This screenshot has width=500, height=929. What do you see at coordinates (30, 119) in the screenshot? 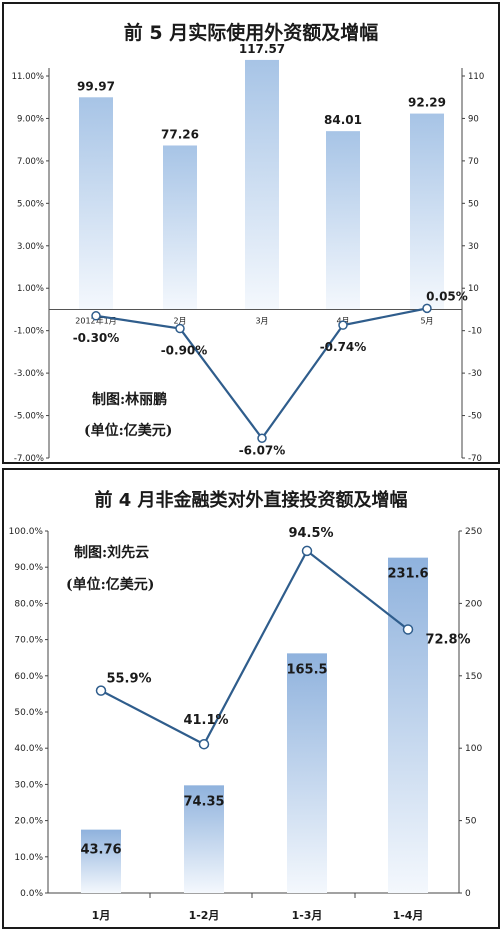
I see `left-tick-label: 9.00%` at bounding box center [30, 119].